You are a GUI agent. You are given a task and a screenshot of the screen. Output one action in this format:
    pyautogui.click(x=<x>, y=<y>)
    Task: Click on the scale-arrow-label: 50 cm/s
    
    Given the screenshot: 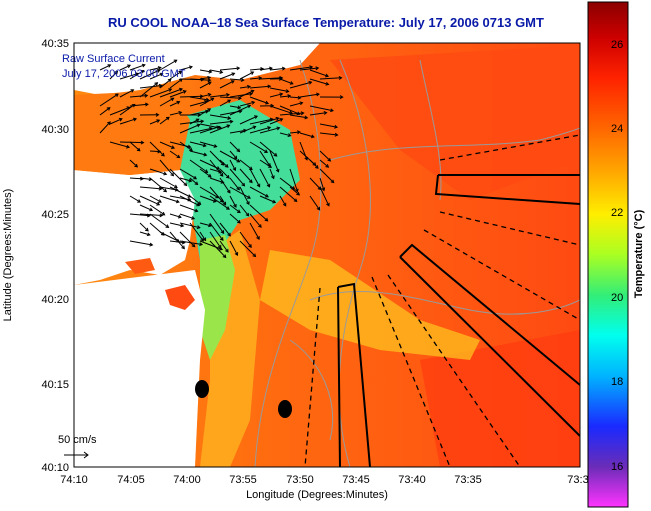 What is the action you would take?
    pyautogui.click(x=77, y=440)
    